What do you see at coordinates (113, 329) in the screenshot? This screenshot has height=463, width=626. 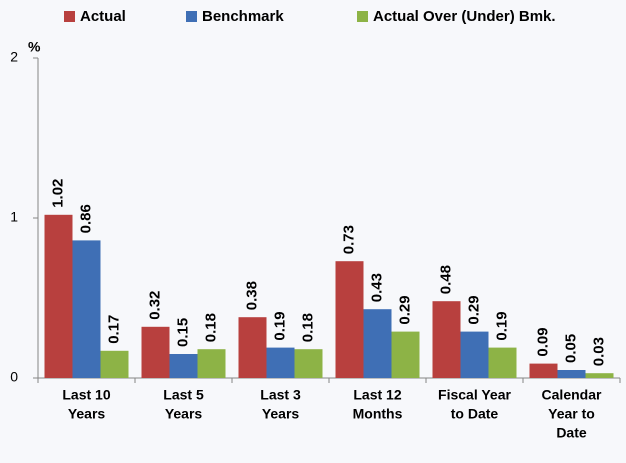 I see `value-label: 0.17` at bounding box center [113, 329].